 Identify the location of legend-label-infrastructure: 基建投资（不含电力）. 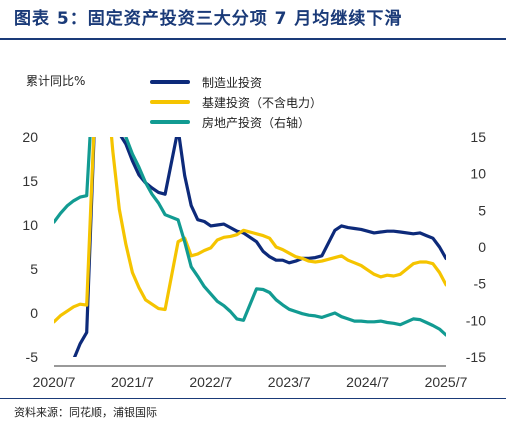
(262, 102).